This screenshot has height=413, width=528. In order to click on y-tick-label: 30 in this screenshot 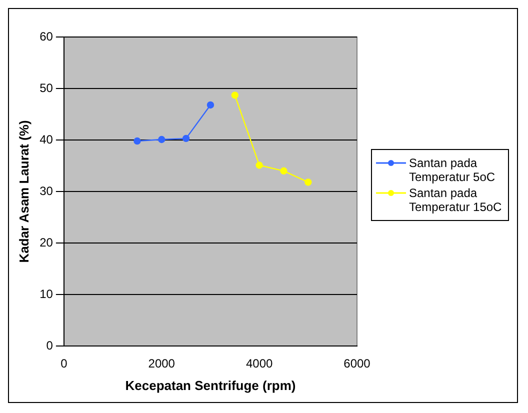, I will do `click(47, 191)`.